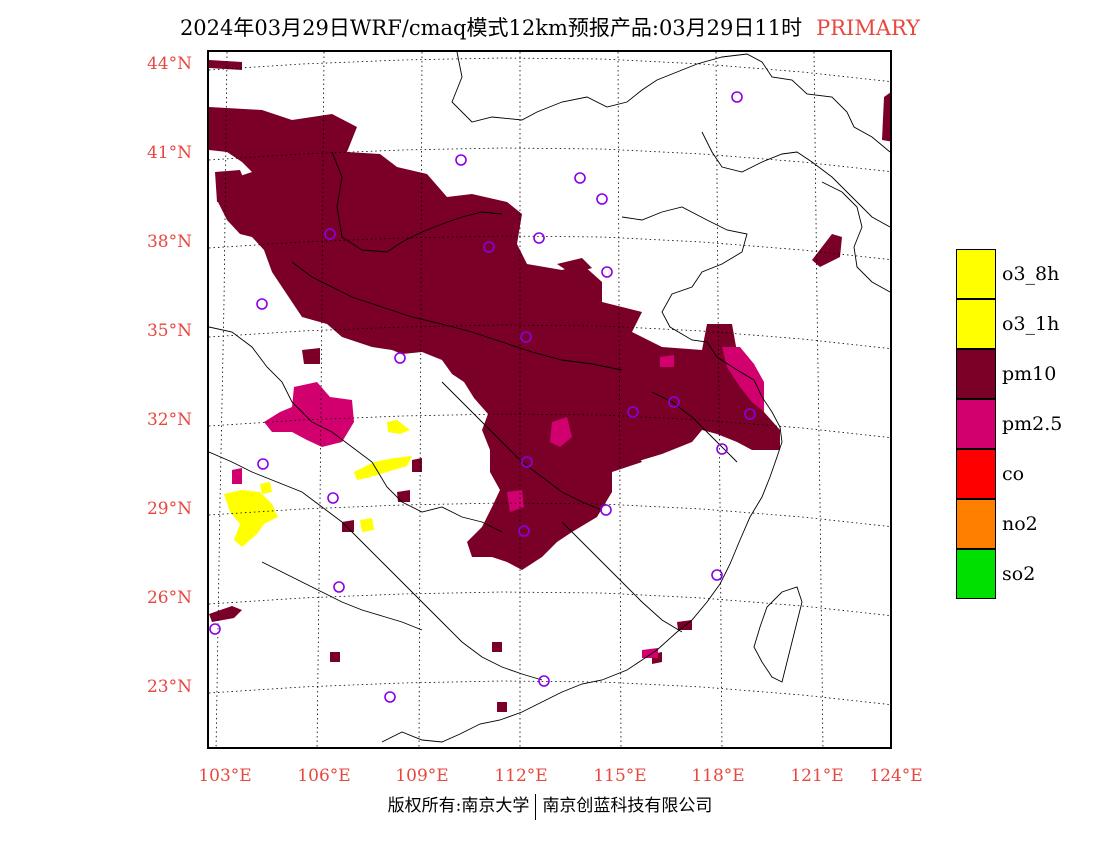 This screenshot has width=1100, height=850. What do you see at coordinates (169, 64) in the screenshot?
I see `lat-label-44: 44°N` at bounding box center [169, 64].